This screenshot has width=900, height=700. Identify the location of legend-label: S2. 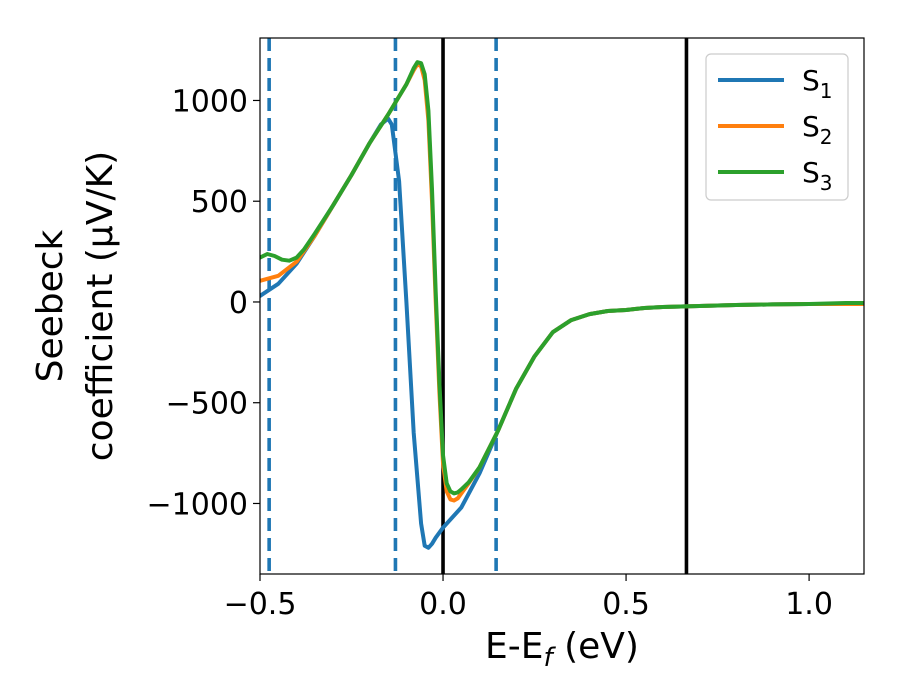
(817, 129).